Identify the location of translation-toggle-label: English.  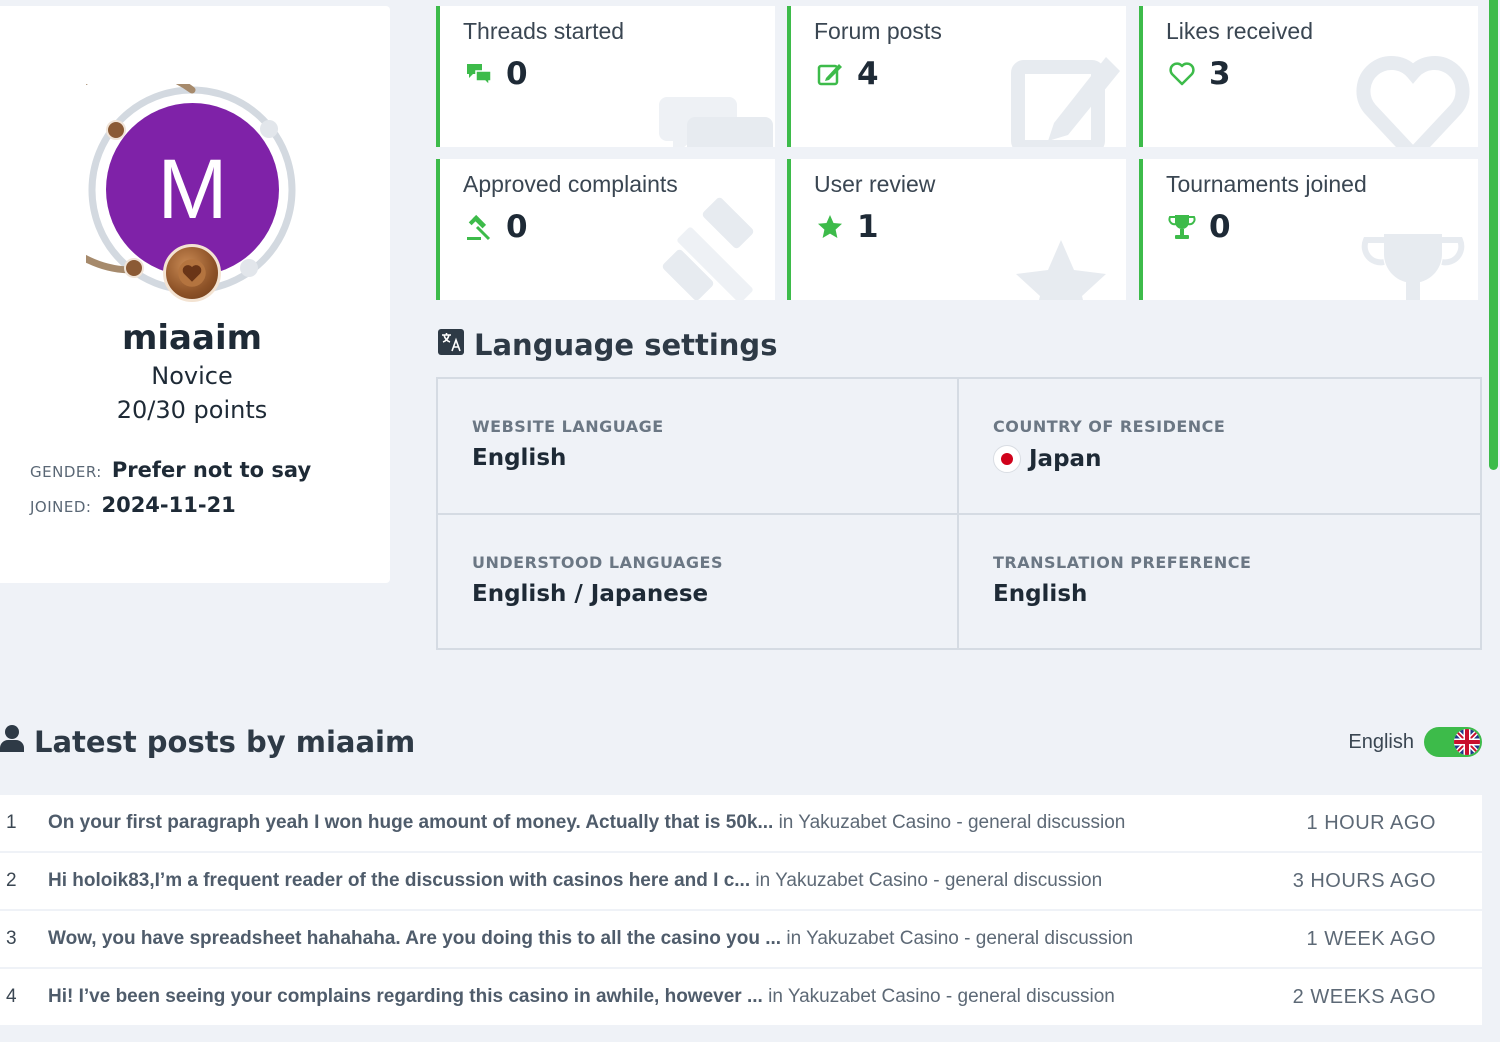
(1381, 741).